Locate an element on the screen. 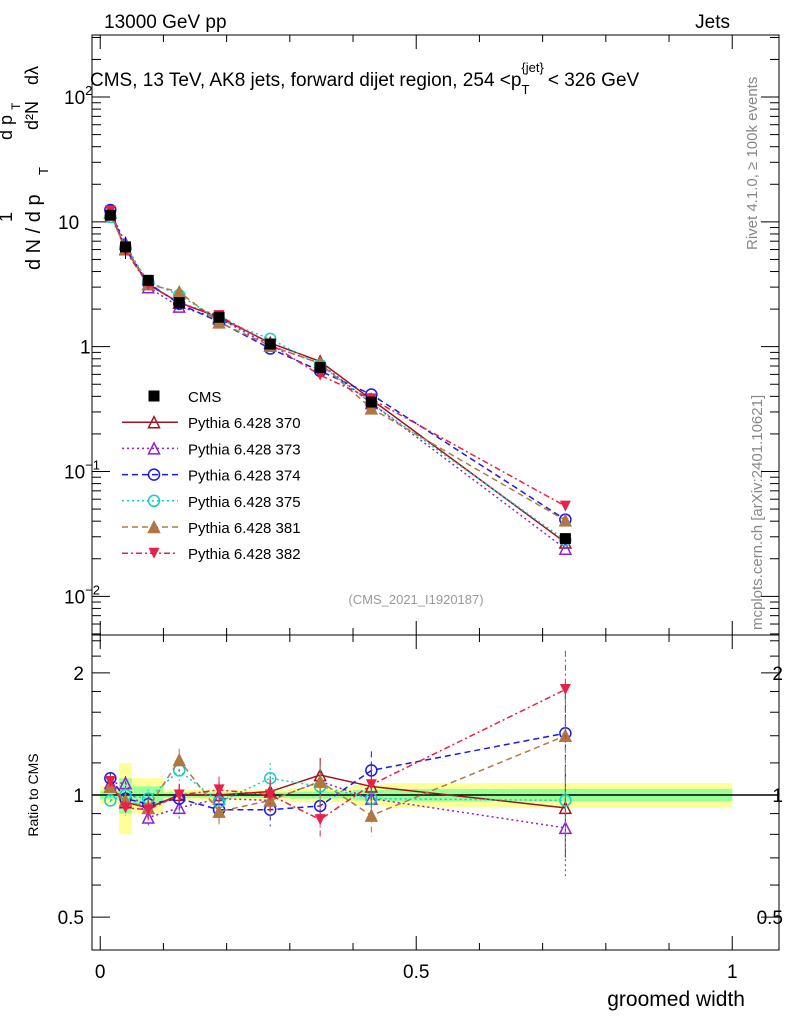 The image size is (786, 1024). legend-label: Pythia 6.428 374 is located at coordinates (244, 476).